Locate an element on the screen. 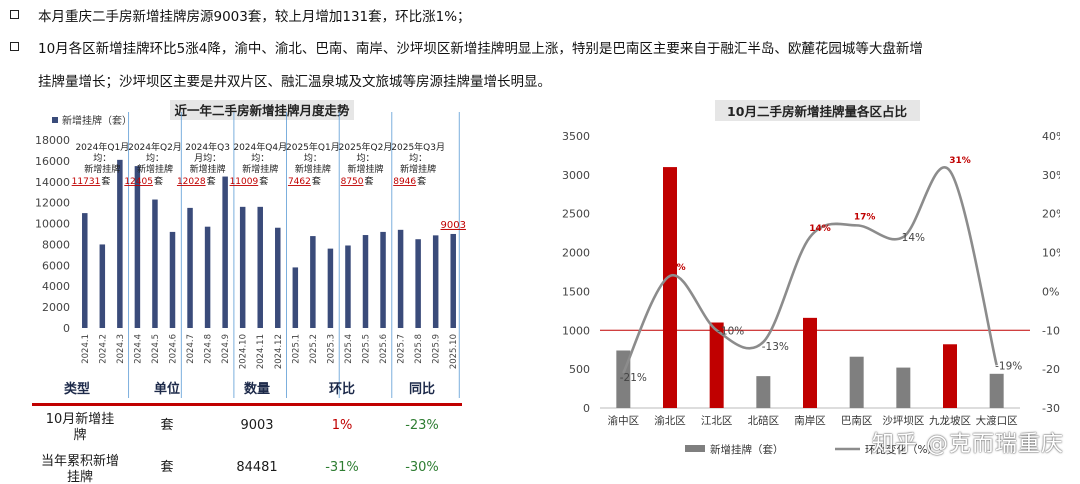 This screenshot has height=484, width=1080. x-tick-label: 2025.3 is located at coordinates (331, 349).